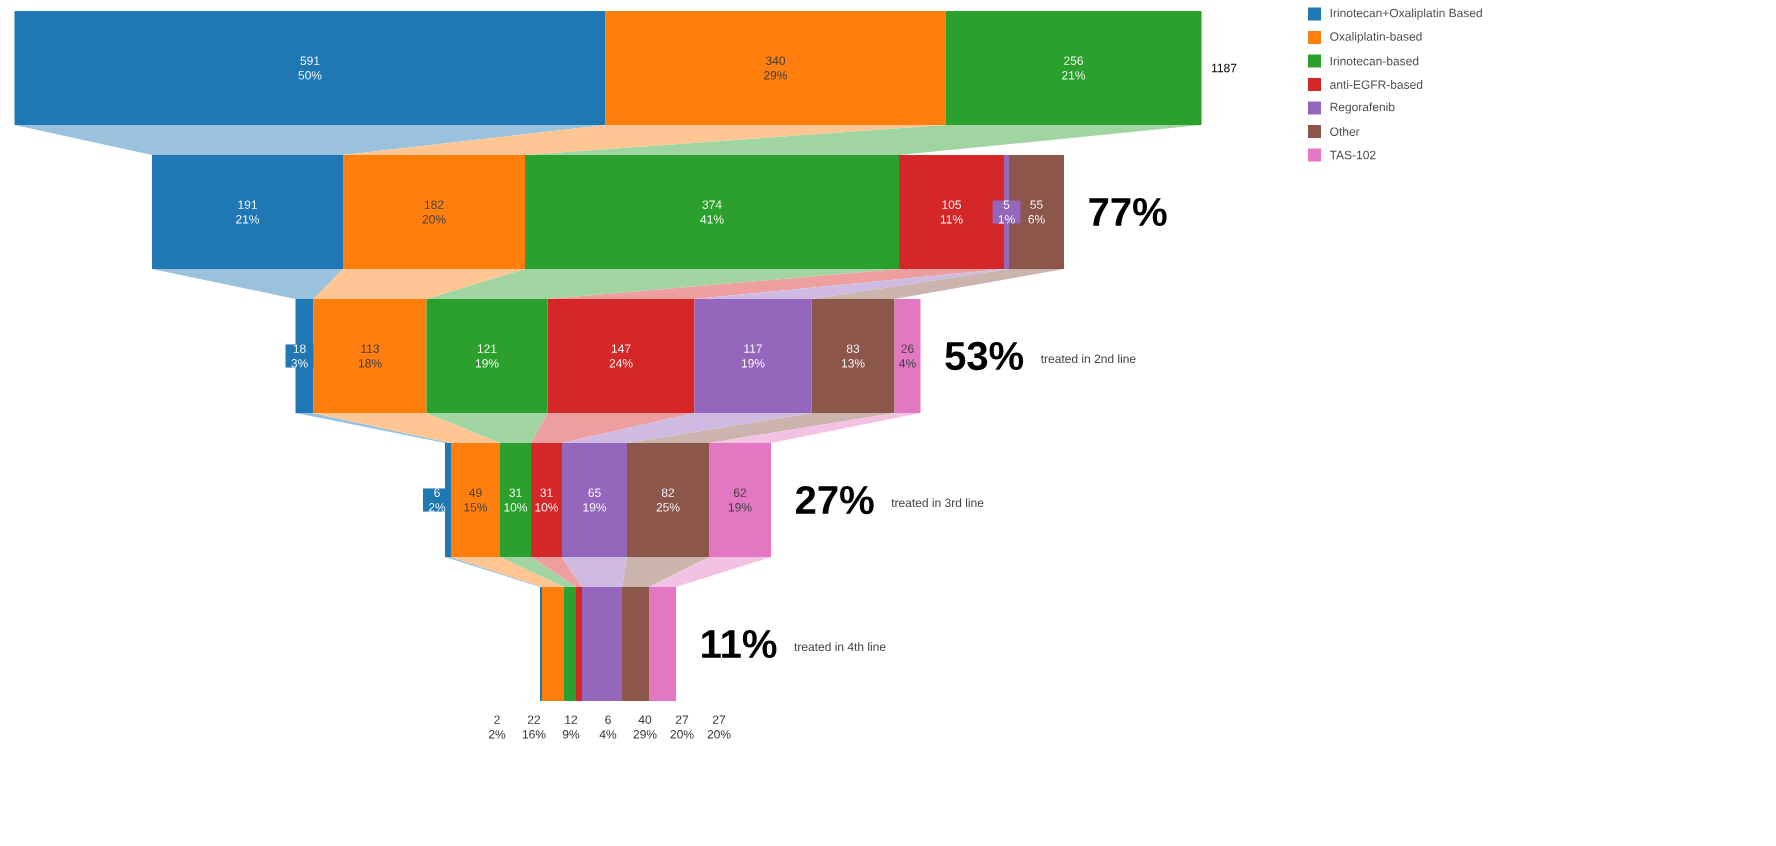 Image resolution: width=1776 pixels, height=846 pixels. Describe the element at coordinates (984, 356) in the screenshot. I see `category-label: 53%` at that location.